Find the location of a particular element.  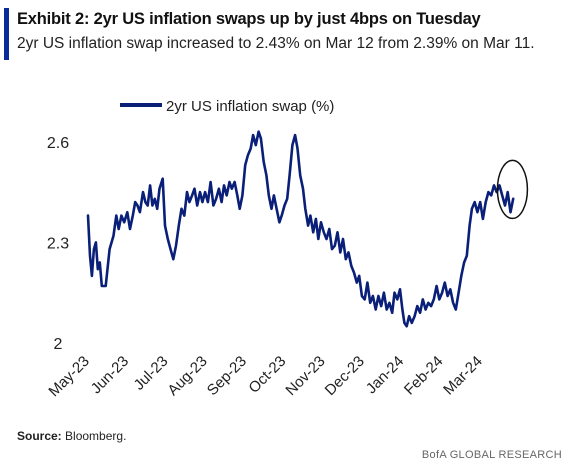

highlight-circle is located at coordinates (512, 189).